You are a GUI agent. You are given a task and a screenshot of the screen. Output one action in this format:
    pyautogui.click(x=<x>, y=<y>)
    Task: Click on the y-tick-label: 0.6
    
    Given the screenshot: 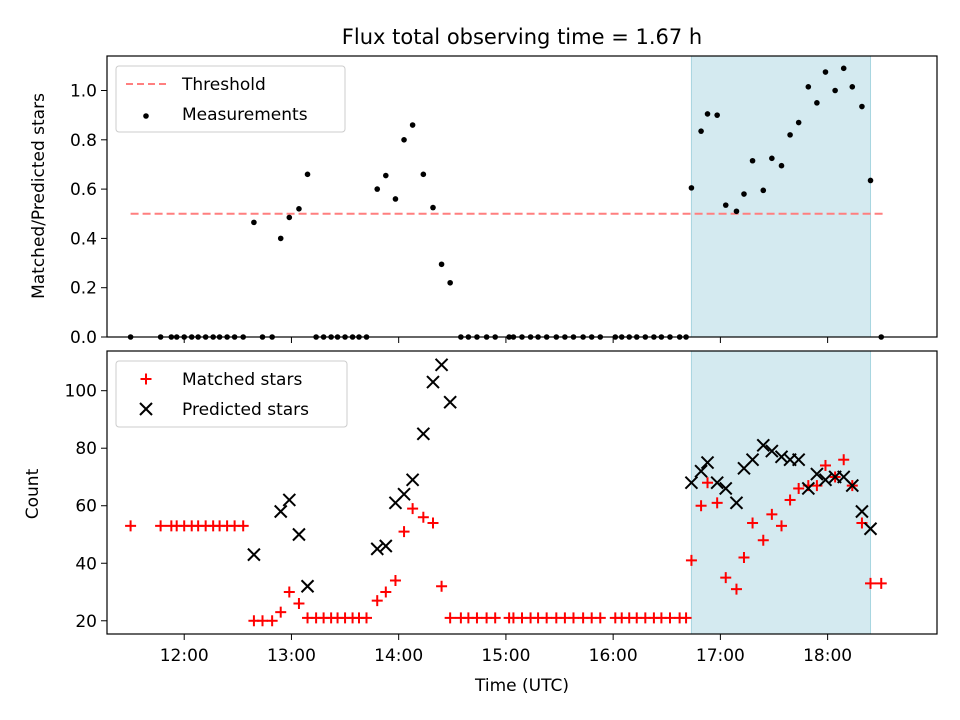 What is the action you would take?
    pyautogui.click(x=83, y=190)
    